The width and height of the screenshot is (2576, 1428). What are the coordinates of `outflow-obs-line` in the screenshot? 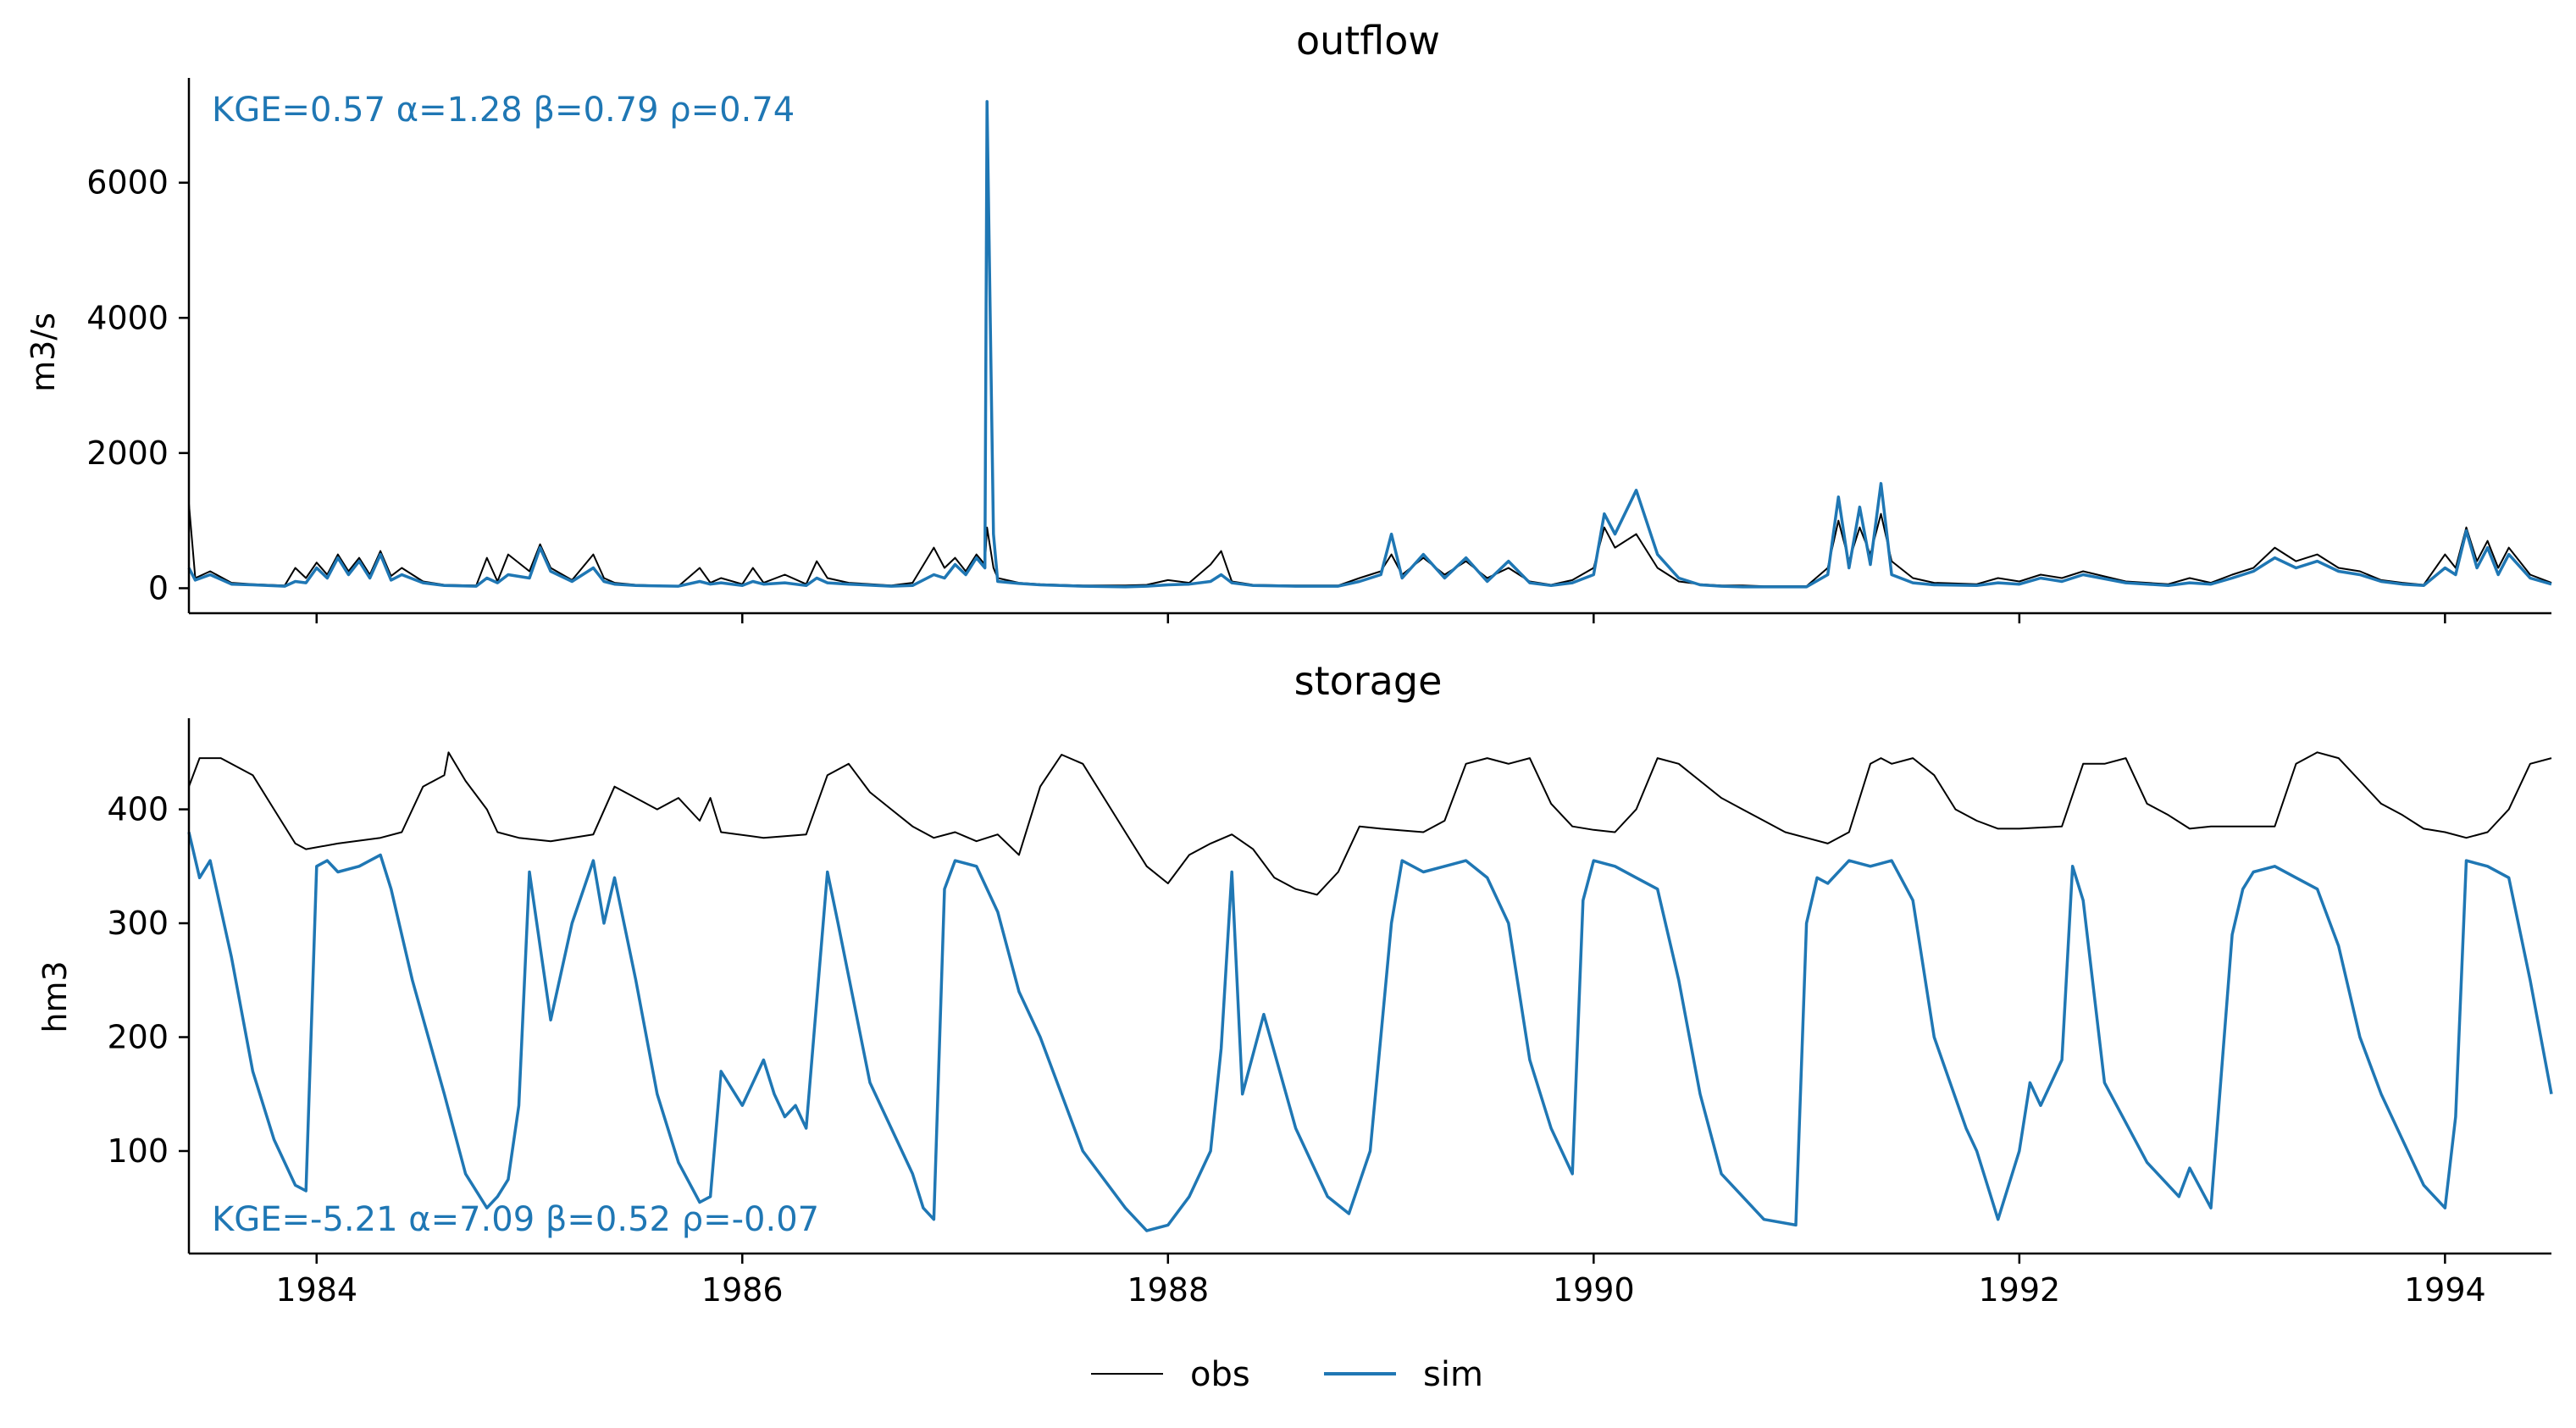 It's located at (1370, 545).